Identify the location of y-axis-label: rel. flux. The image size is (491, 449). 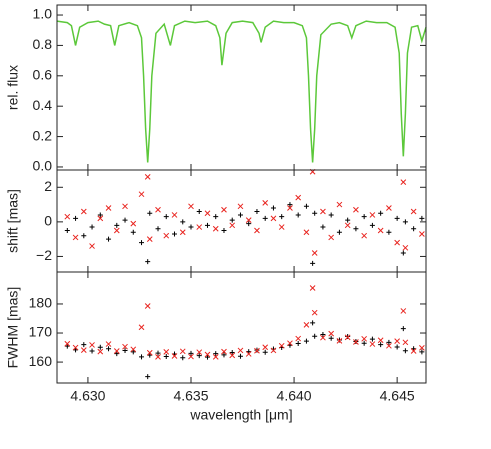
(13, 87).